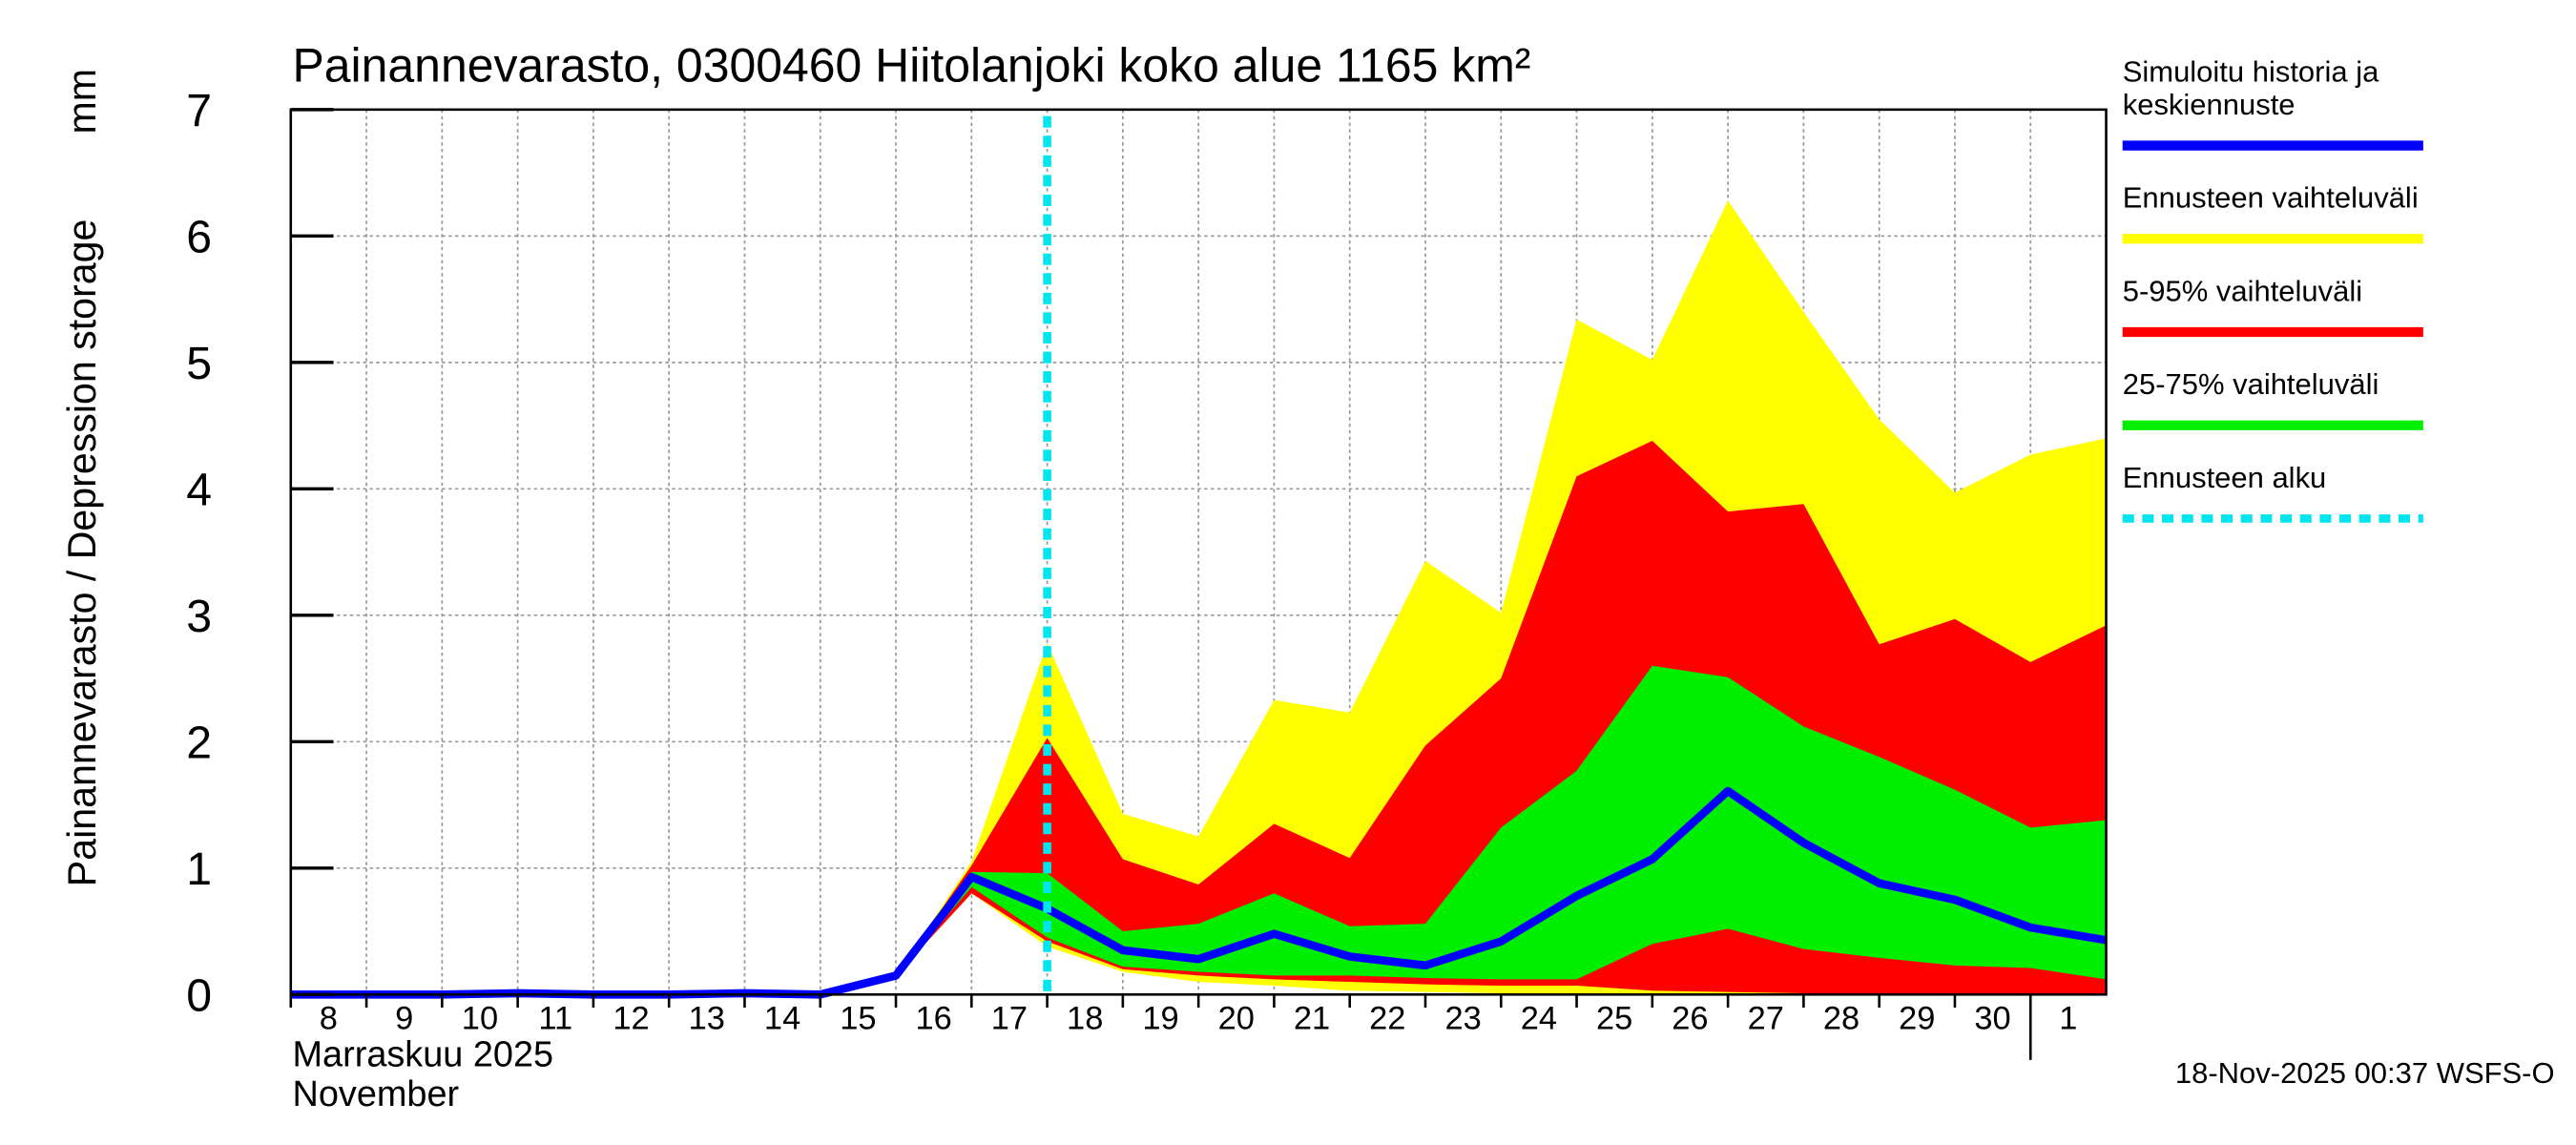 Image resolution: width=2576 pixels, height=1145 pixels. What do you see at coordinates (1009, 1018) in the screenshot?
I see `x-tick-label: 17` at bounding box center [1009, 1018].